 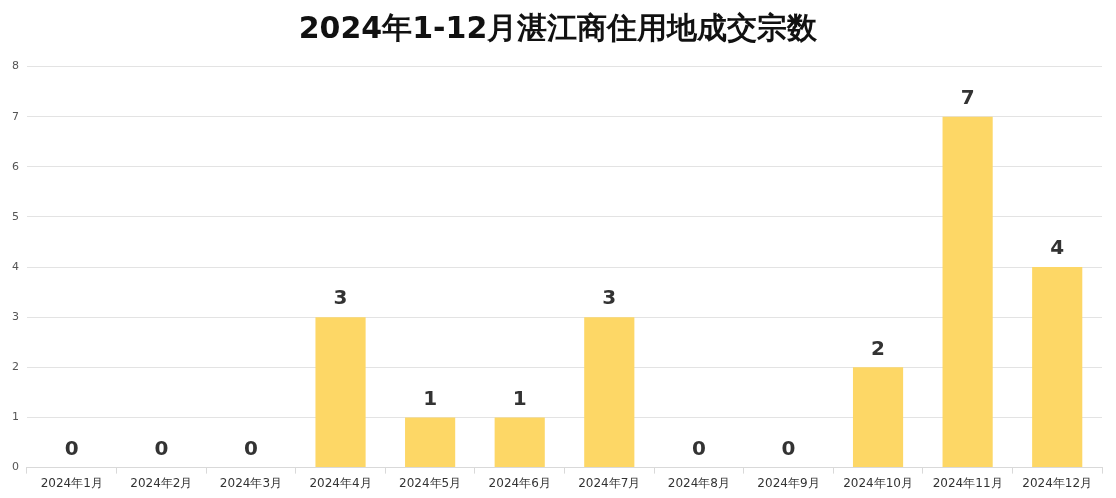 I want to click on y-tick-label: 8, so click(x=15, y=66).